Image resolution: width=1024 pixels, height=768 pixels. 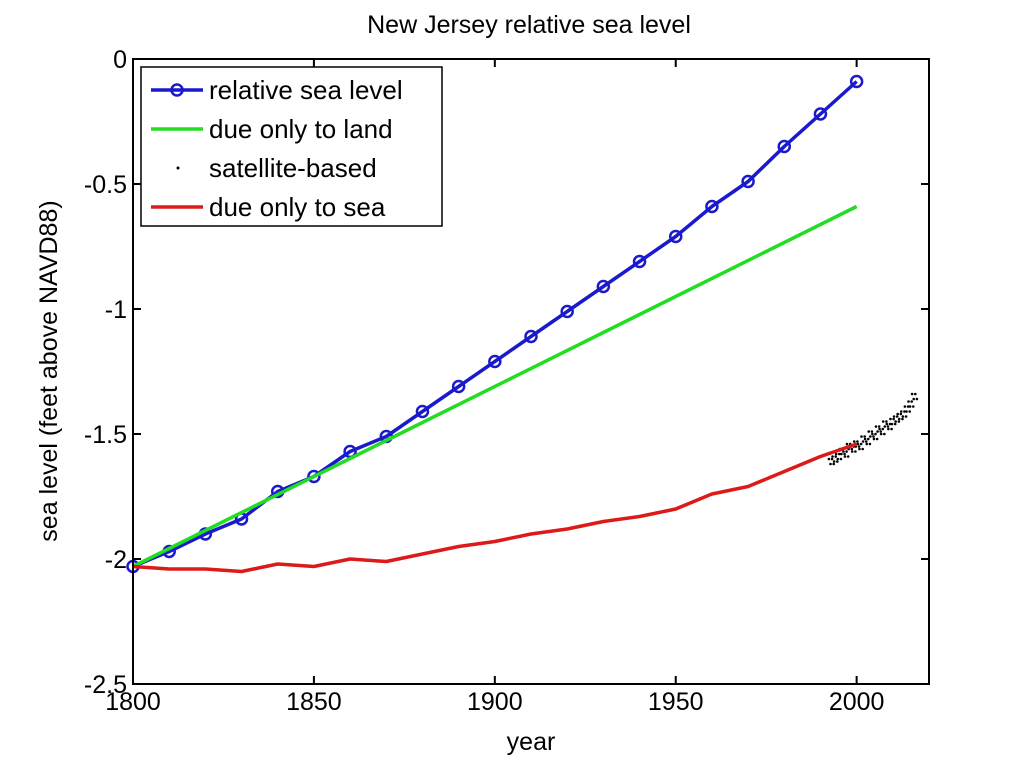 What do you see at coordinates (495, 508) in the screenshot?
I see `series-line-due-only-to-sea` at bounding box center [495, 508].